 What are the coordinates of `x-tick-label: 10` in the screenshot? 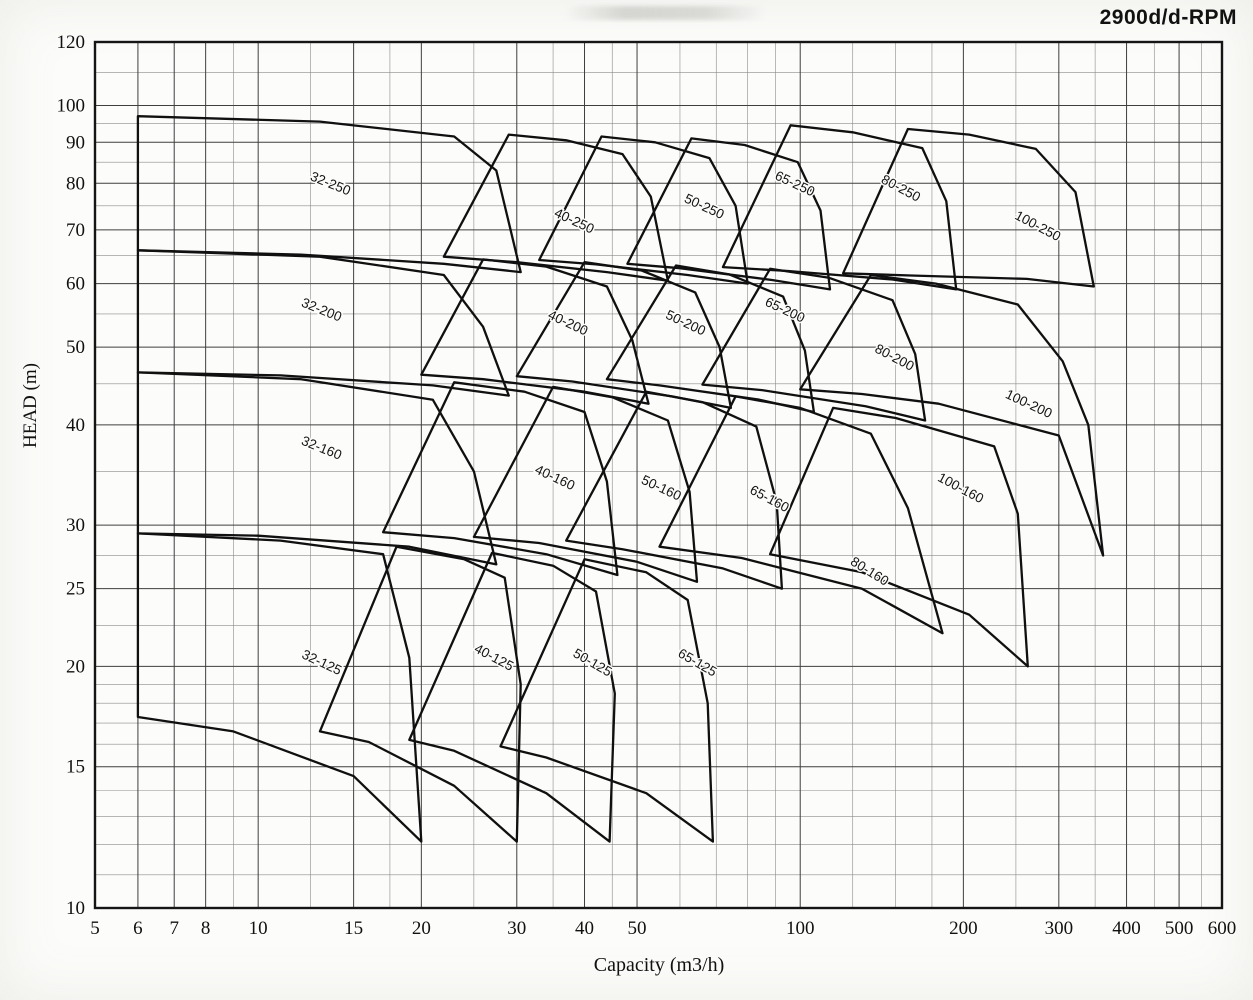 It's located at (258, 928).